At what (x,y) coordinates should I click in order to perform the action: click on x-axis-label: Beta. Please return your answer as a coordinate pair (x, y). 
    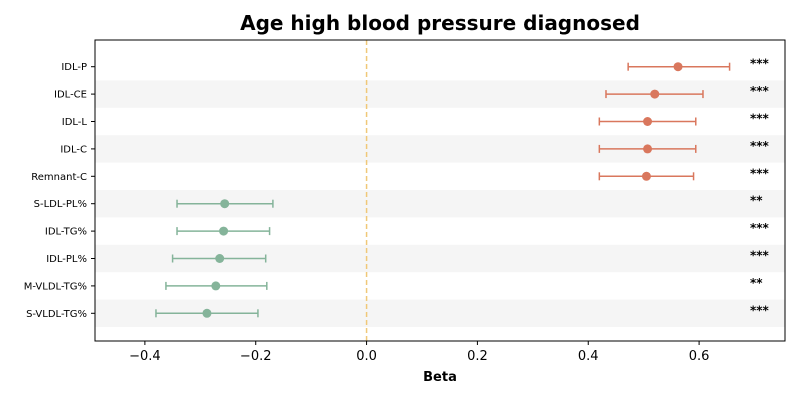
    Looking at the image, I should click on (440, 377).